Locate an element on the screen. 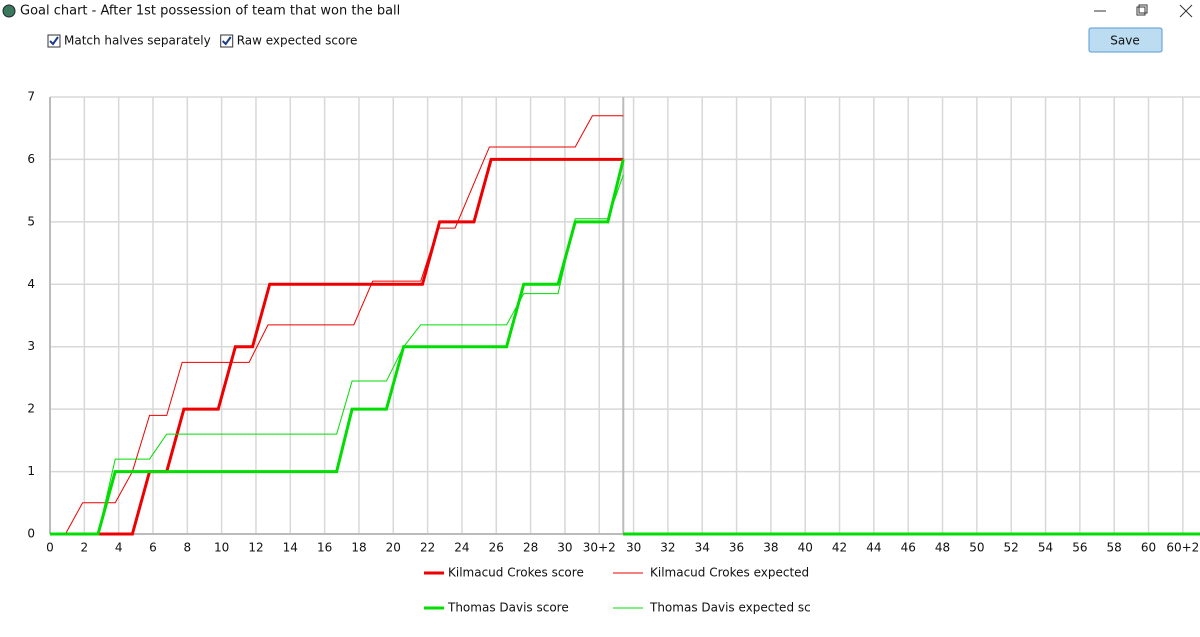 The height and width of the screenshot is (637, 1200). x-tick-label: 14 is located at coordinates (290, 548).